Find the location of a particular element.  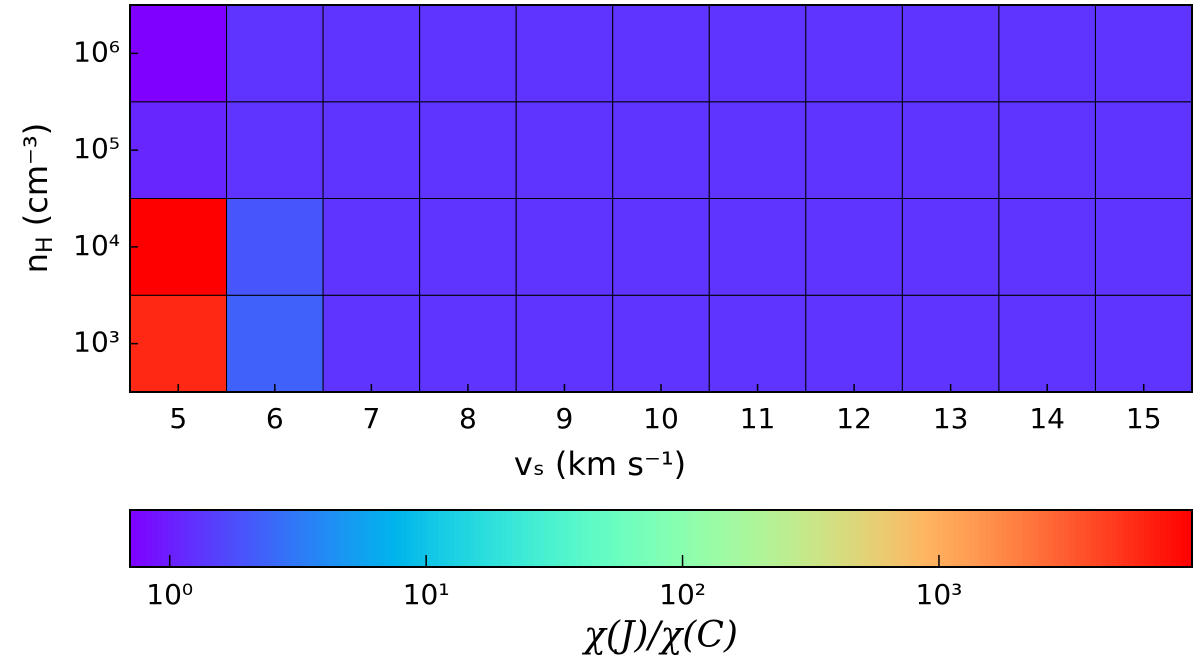

x-axis-label: vₛ (km s⁻¹) is located at coordinates (600, 464).